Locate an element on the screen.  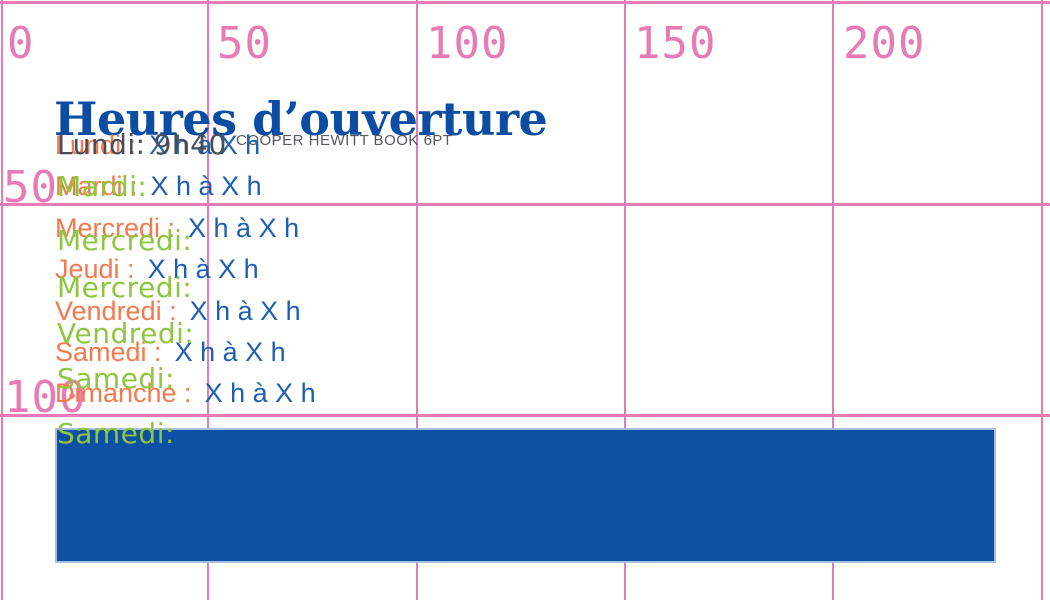
grid-label-top-100: 100 is located at coordinates (467, 43).